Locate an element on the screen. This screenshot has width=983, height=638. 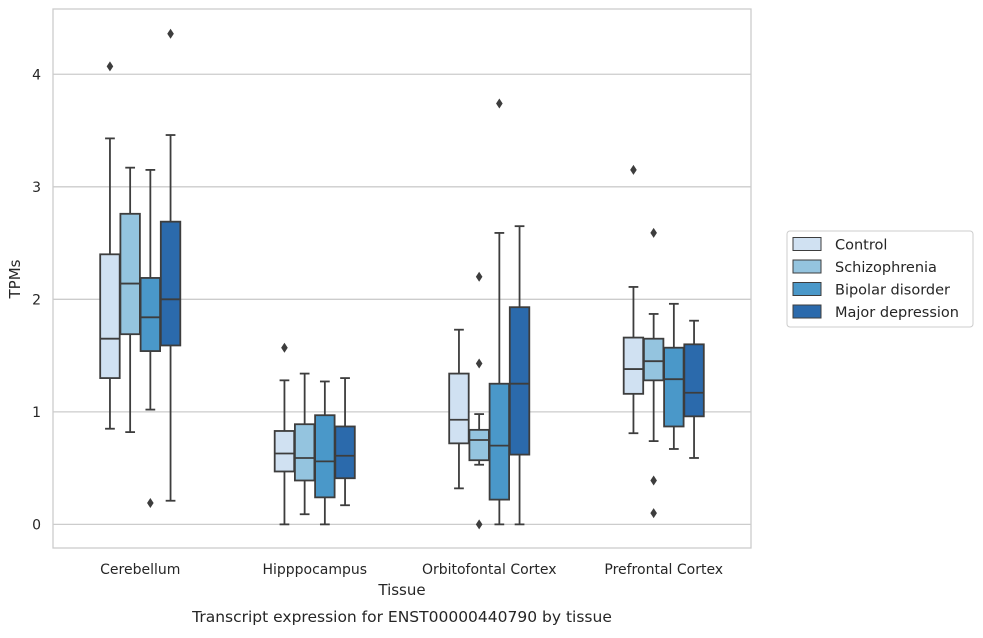
x-axis-label: Tissue is located at coordinates (401, 590).